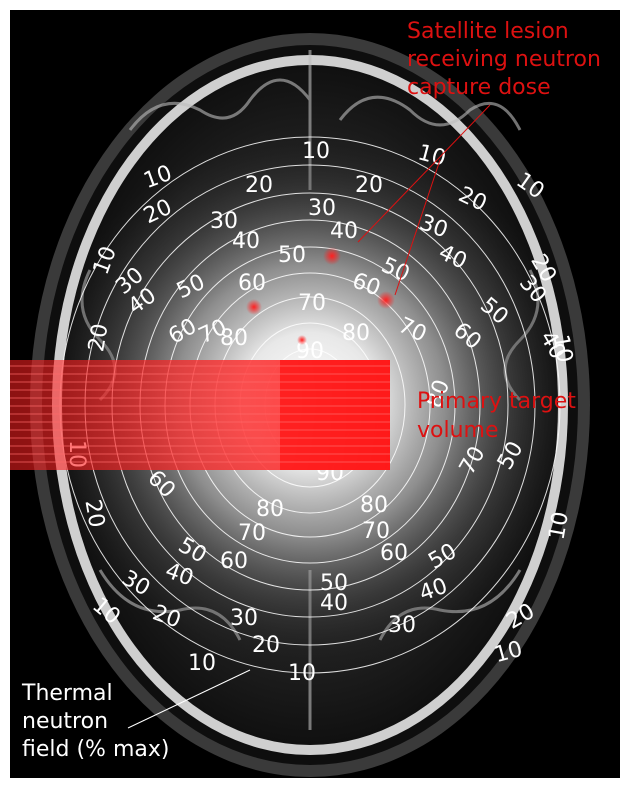 The height and width of the screenshot is (785, 628). Describe the element at coordinates (496, 401) in the screenshot. I see `annotation-line: Primary target` at that location.